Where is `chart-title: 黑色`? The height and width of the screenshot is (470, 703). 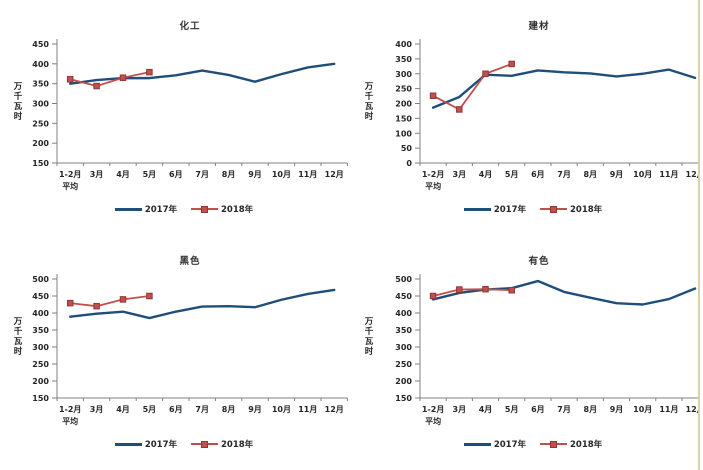 chart-title: 黑色 is located at coordinates (190, 261).